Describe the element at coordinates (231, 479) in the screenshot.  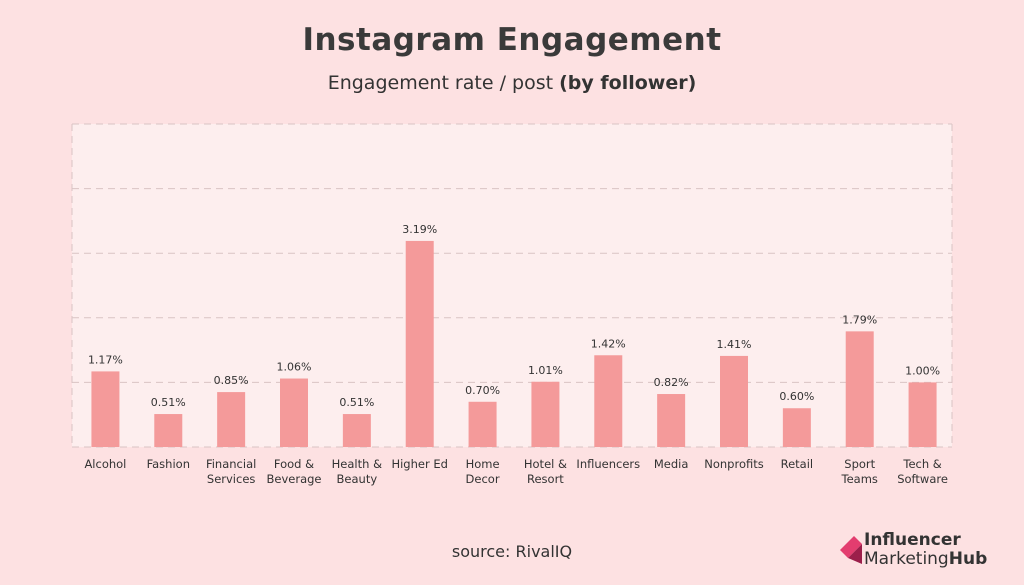
I see `x-tick-label: Services` at that location.